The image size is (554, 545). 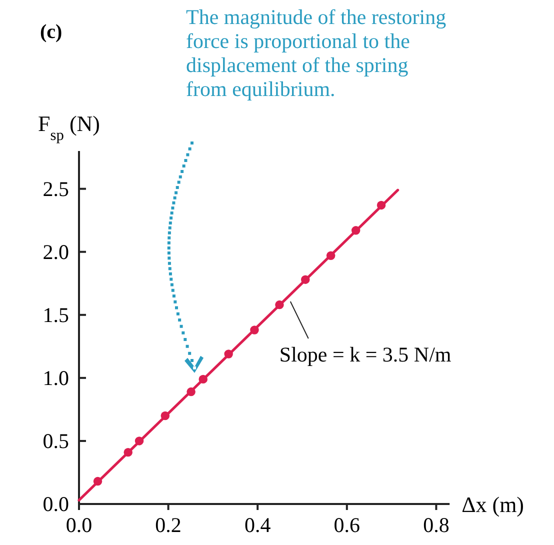 I want to click on y-tick-label: 0.0, so click(x=55, y=504).